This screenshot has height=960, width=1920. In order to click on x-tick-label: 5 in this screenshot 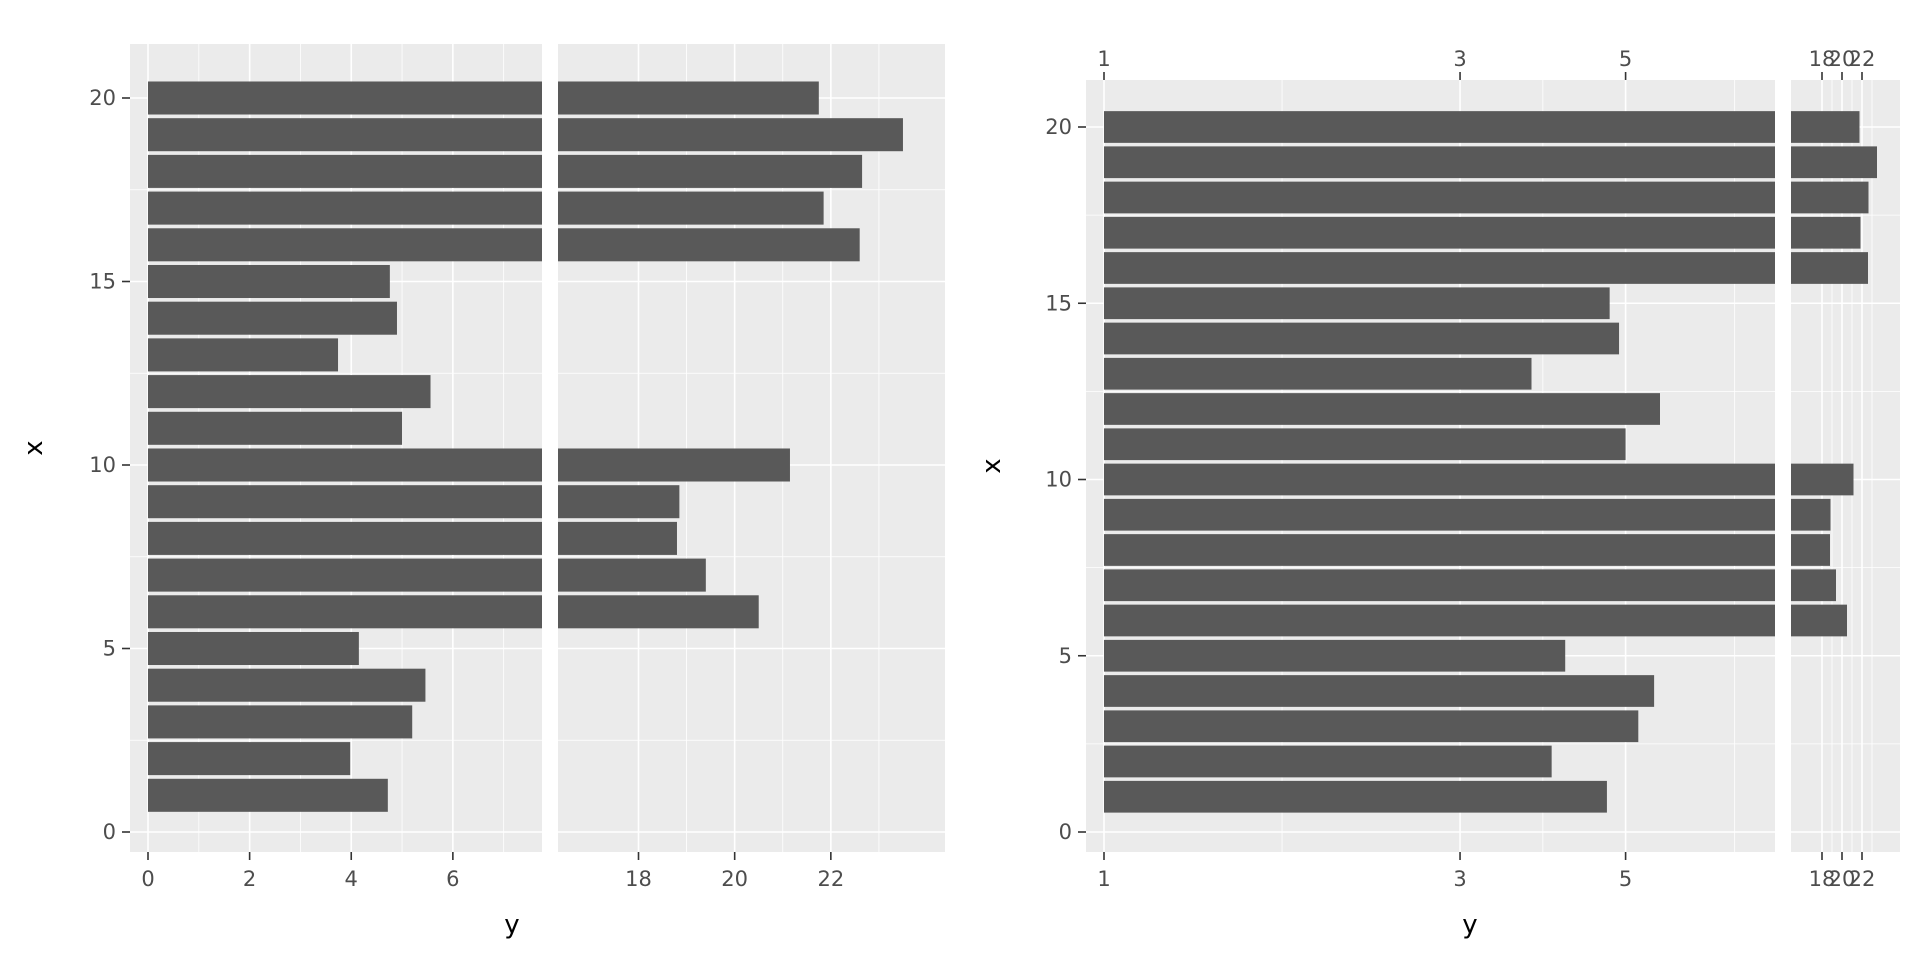, I will do `click(1625, 879)`.